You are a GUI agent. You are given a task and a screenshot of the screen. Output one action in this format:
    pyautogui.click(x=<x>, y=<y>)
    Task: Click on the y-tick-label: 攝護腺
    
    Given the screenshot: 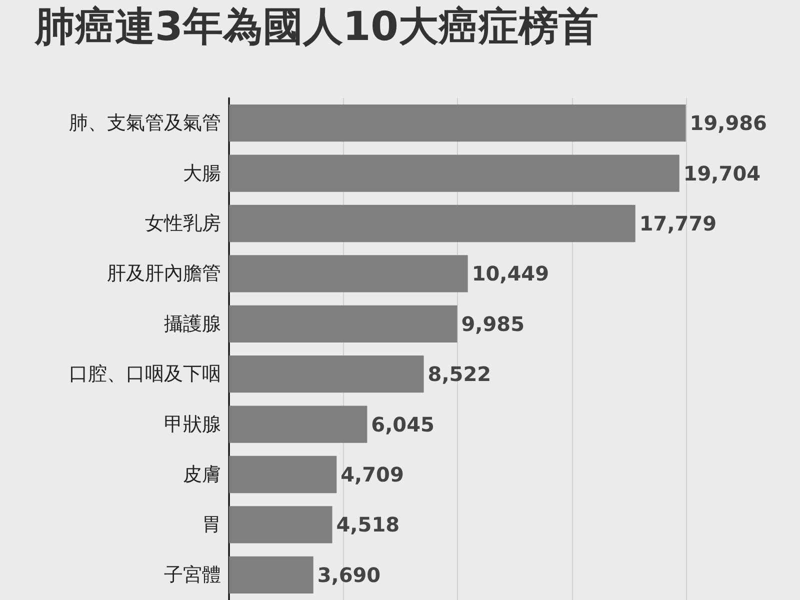 What is the action you would take?
    pyautogui.click(x=192, y=323)
    